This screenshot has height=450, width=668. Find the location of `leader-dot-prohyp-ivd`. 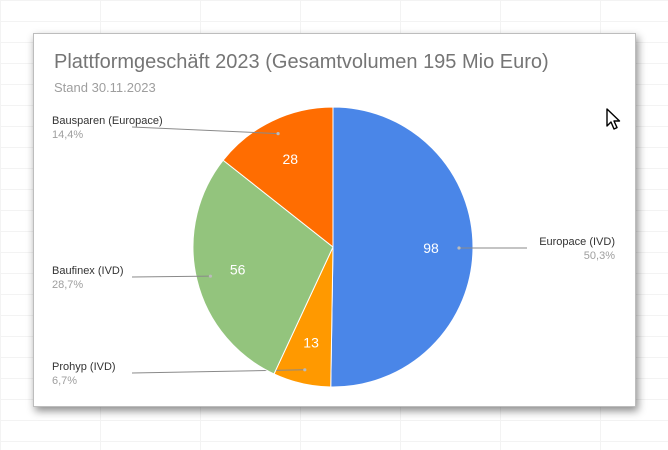

leader-dot-prohyp-ivd is located at coordinates (305, 370).